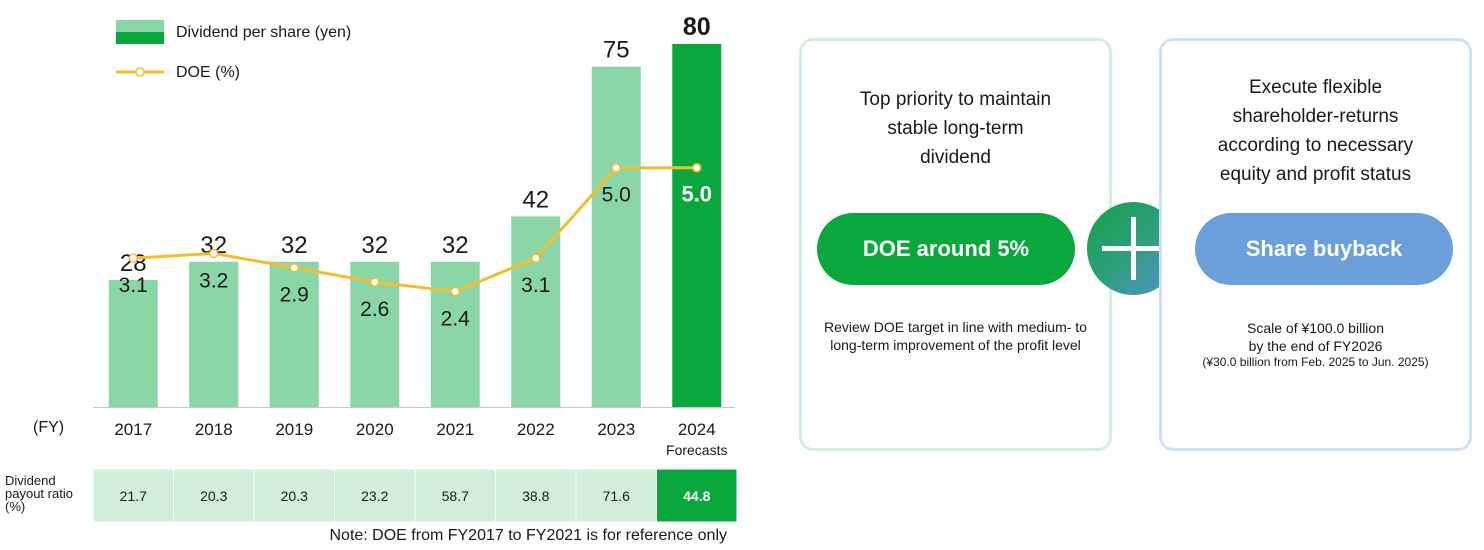  What do you see at coordinates (535, 285) in the screenshot?
I see `doe-value-label-2022: 3.1` at bounding box center [535, 285].